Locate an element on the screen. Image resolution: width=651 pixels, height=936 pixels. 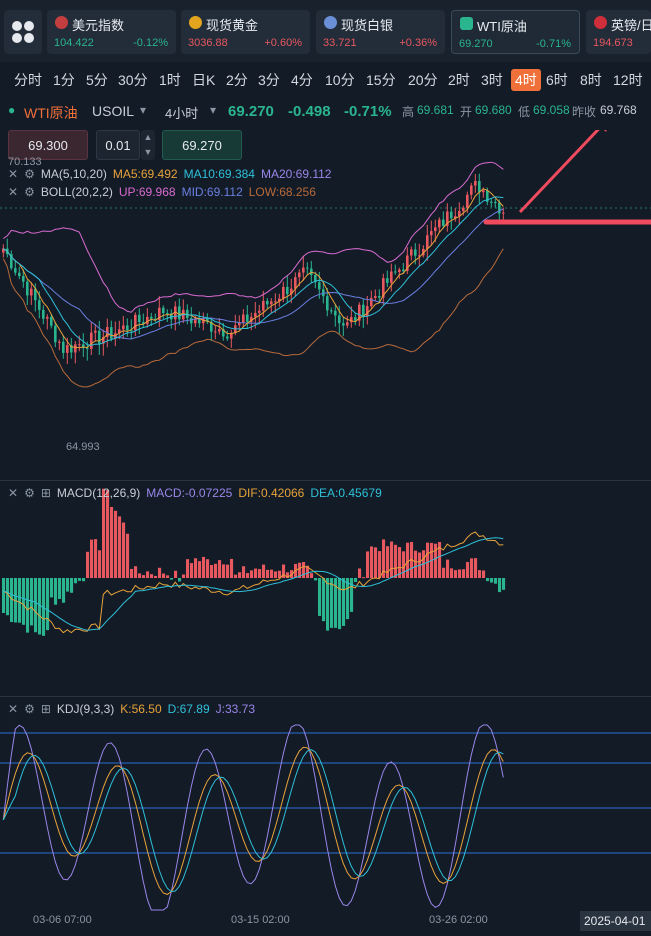
divider is located at coordinates (325, 696).